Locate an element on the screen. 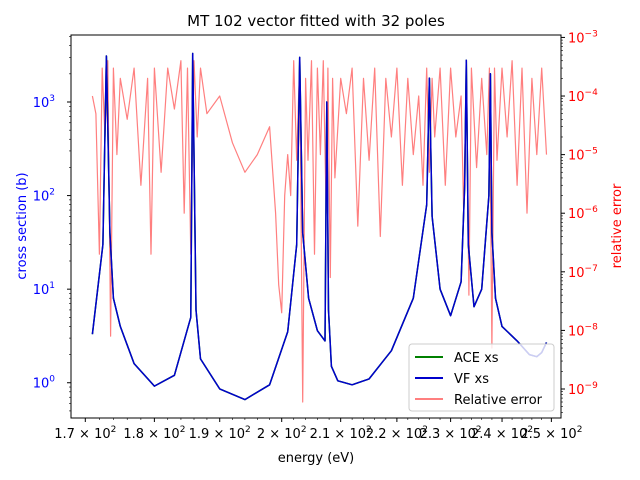  y2-tick-label-2: 10⁻⁷ is located at coordinates (583, 272).